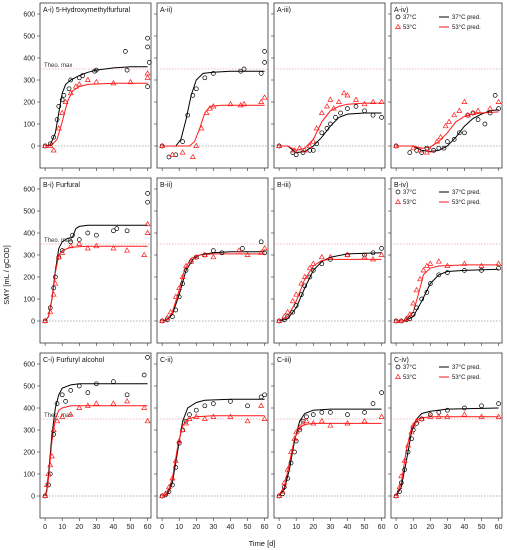 This screenshot has height=550, width=507. What do you see at coordinates (74, 360) in the screenshot?
I see `panel-label: C-i) Furfuryl alcohol` at bounding box center [74, 360].